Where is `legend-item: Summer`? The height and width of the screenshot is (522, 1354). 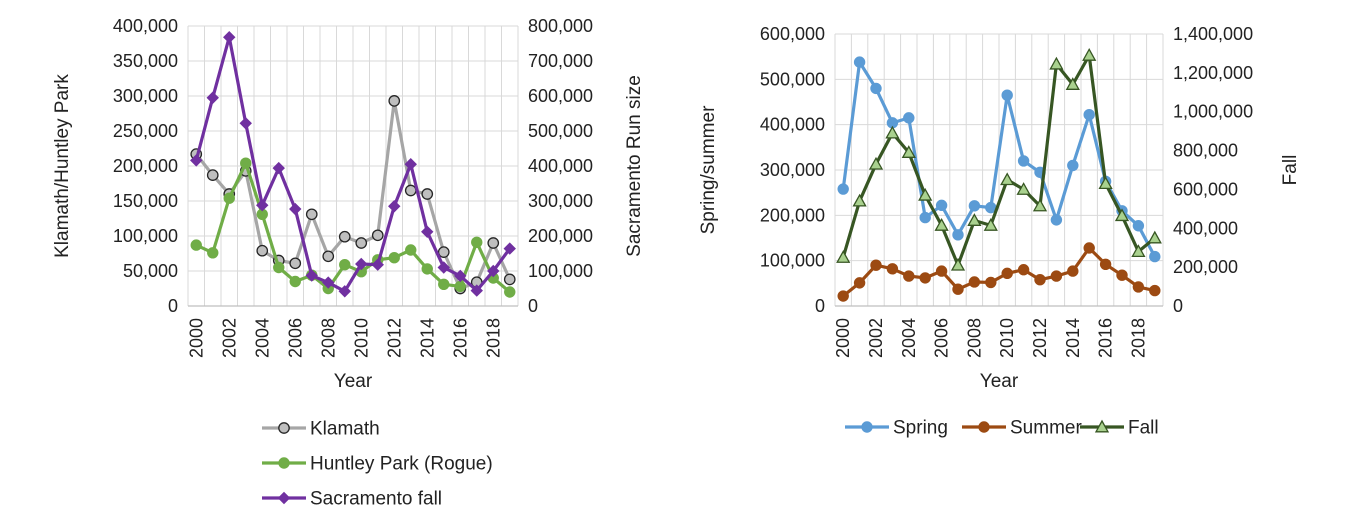 legend-item: Summer is located at coordinates (1022, 428).